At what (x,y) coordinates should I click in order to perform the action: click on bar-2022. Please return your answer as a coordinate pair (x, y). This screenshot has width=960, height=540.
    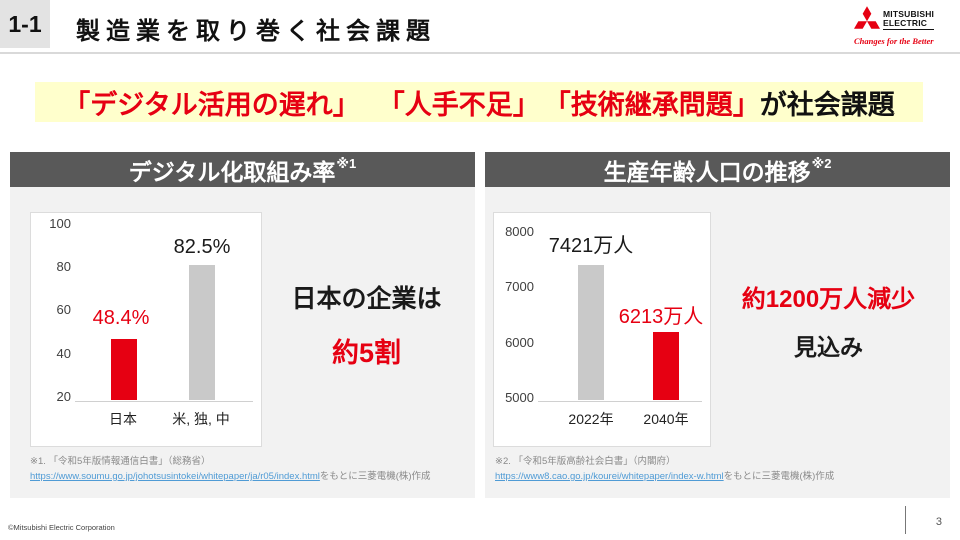
    Looking at the image, I should click on (591, 332).